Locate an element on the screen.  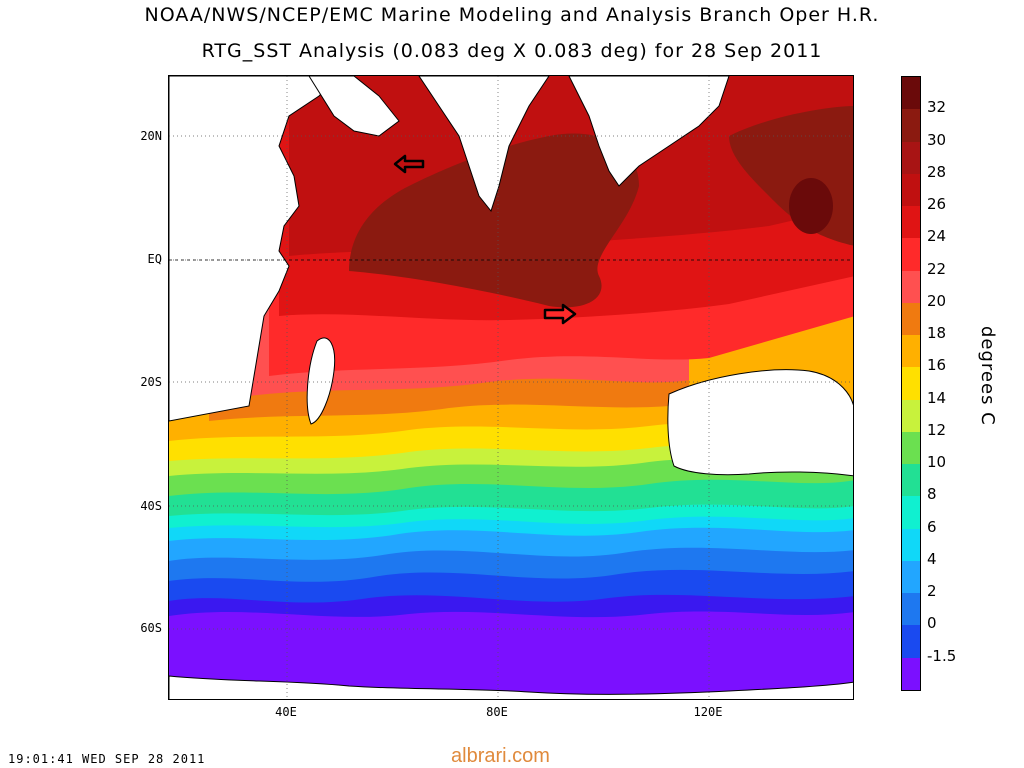
lat-label-eq: EQ is located at coordinates (154, 259).